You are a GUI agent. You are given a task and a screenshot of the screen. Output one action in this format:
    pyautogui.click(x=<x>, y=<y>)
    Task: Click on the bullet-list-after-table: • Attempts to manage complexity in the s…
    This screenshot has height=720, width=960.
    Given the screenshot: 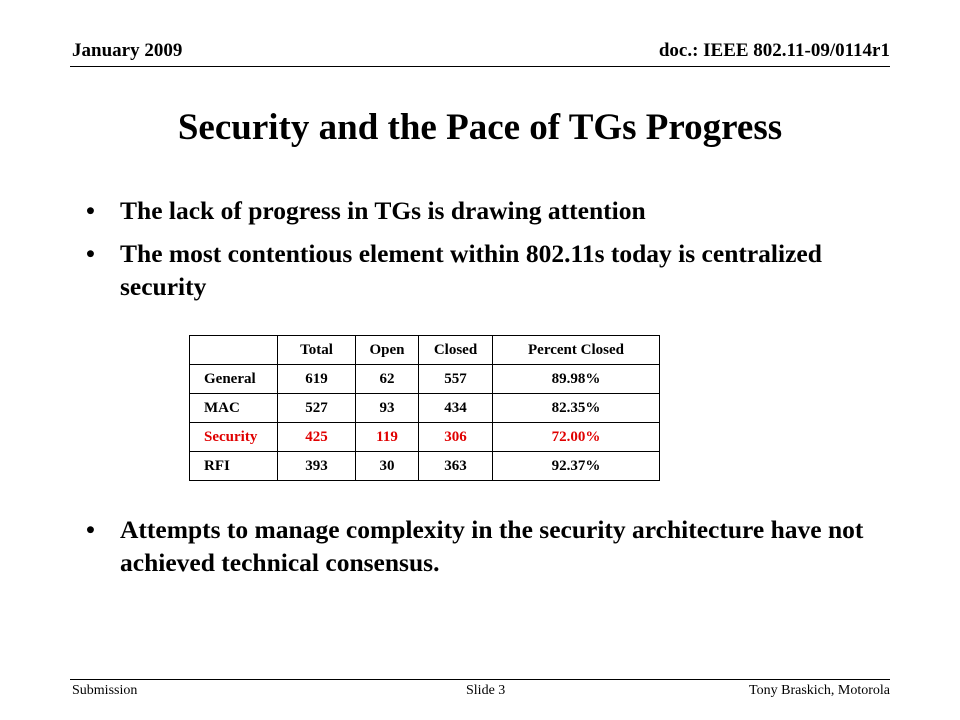 What is the action you would take?
    pyautogui.click(x=479, y=551)
    